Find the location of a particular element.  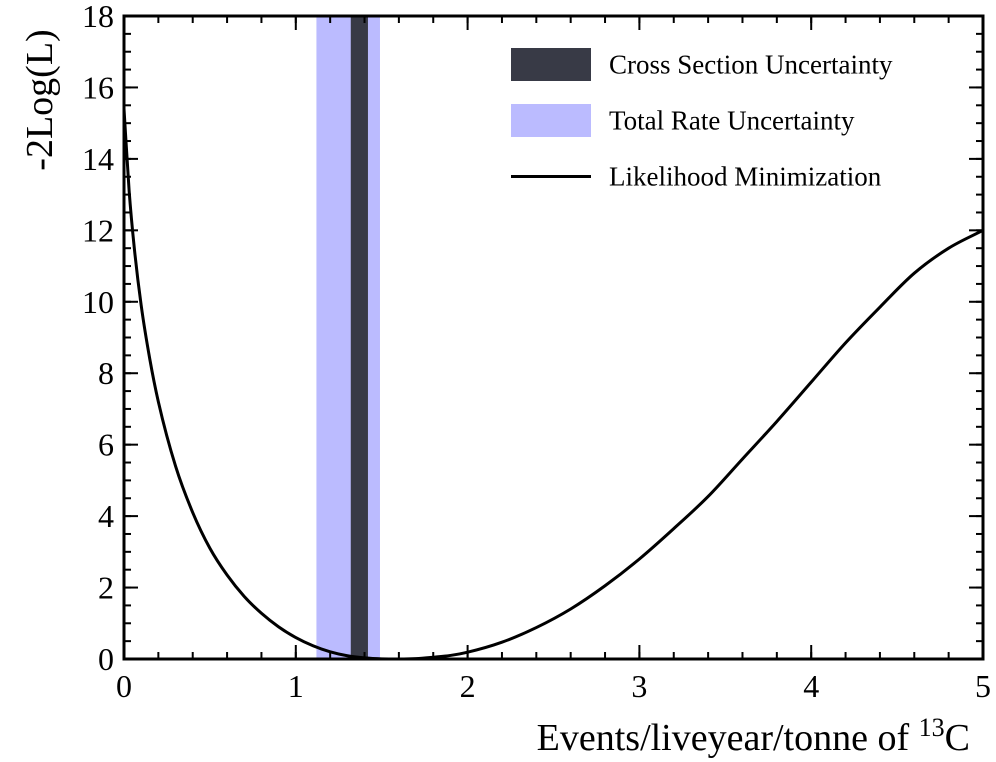

y-tick-label: 10 is located at coordinates (98, 302).